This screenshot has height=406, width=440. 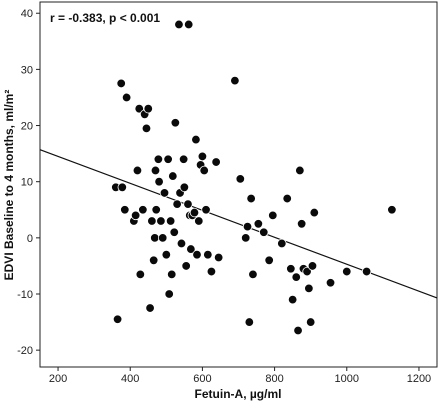 What do you see at coordinates (419, 379) in the screenshot?
I see `x-tick-label: 1200` at bounding box center [419, 379].